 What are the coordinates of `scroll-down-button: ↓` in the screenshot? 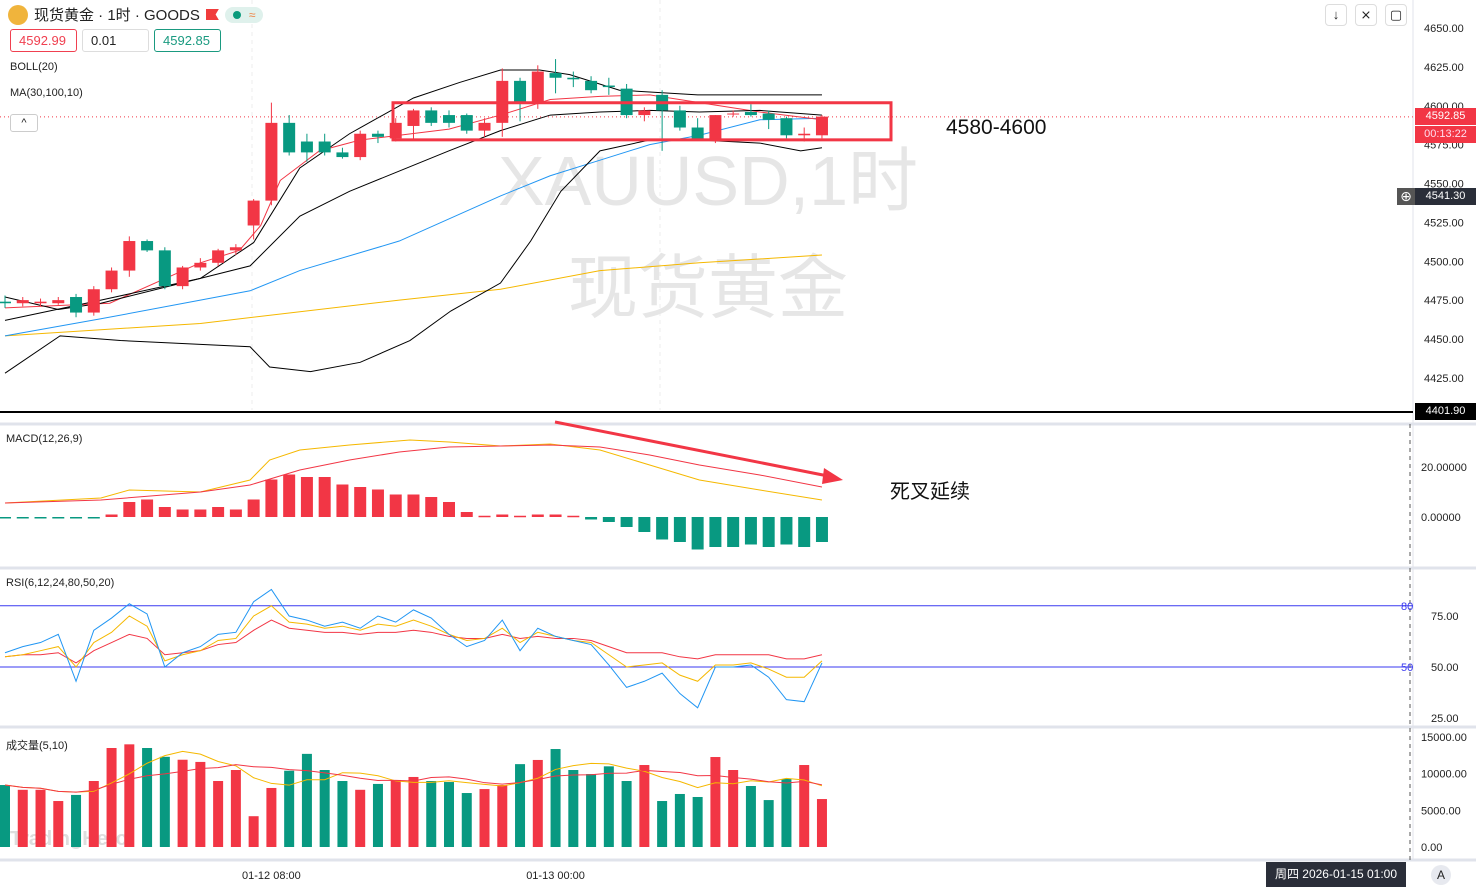 It's located at (1336, 15).